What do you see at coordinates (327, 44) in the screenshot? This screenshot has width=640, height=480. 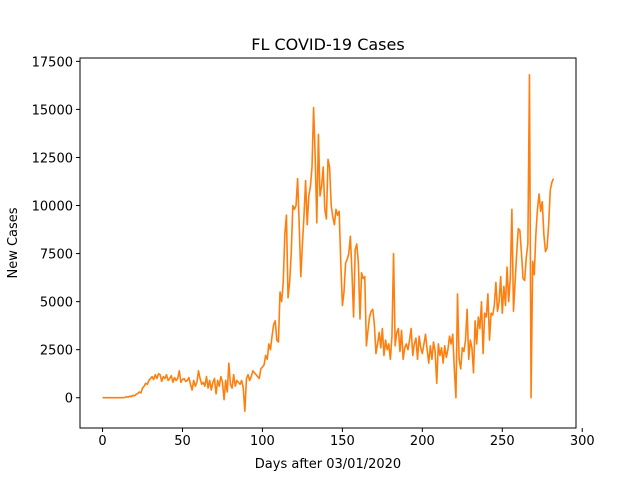 I see `chart-title: FL COVID-19 Cases` at bounding box center [327, 44].